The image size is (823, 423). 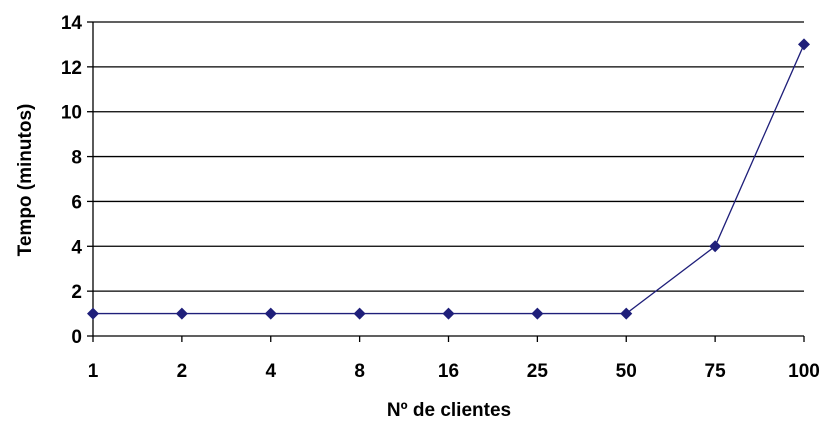 What do you see at coordinates (76, 202) in the screenshot?
I see `y-tick-label: 6` at bounding box center [76, 202].